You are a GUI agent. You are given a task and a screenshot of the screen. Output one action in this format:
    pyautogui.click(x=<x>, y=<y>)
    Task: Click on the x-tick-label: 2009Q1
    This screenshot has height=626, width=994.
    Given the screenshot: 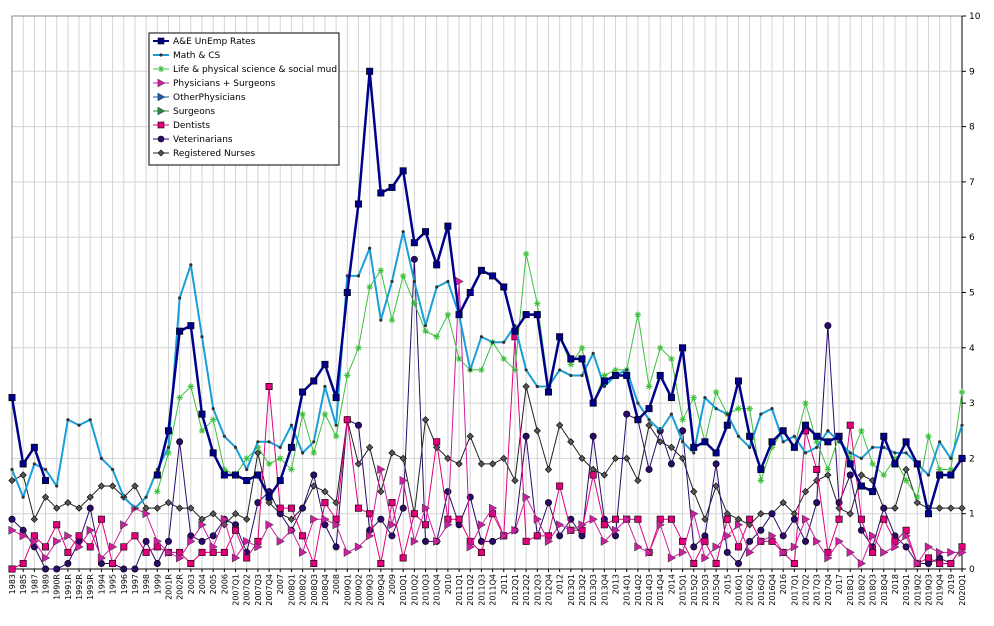 What is the action you would take?
    pyautogui.click(x=347, y=590)
    